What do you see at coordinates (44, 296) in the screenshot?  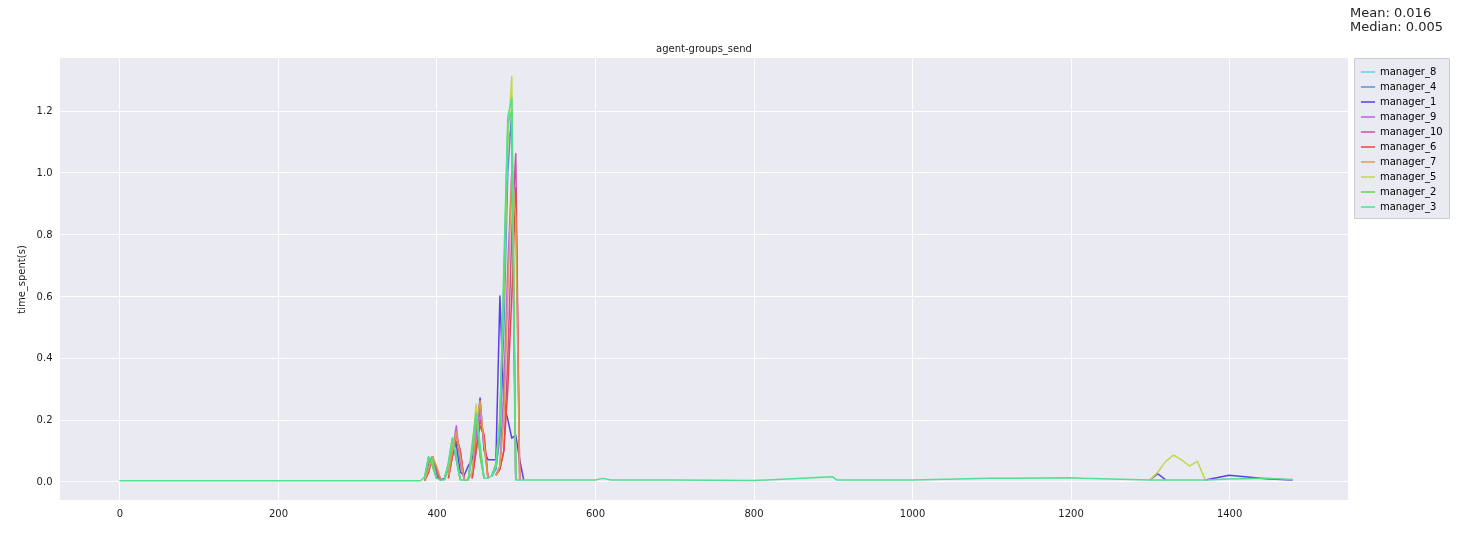 I see `y-tick-label: 0.6` at bounding box center [44, 296].